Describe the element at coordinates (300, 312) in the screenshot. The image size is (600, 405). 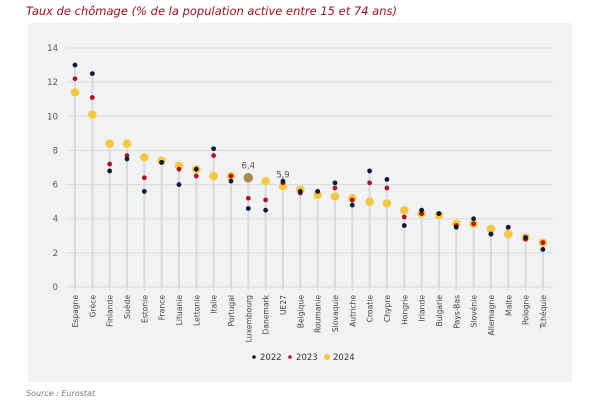
I see `x-tick-label: Belgique` at that location.